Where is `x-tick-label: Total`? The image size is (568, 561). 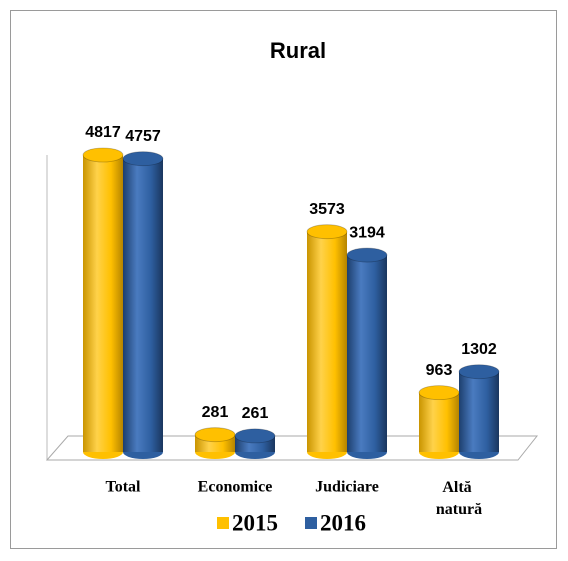
x-tick-label: Total is located at coordinates (124, 487).